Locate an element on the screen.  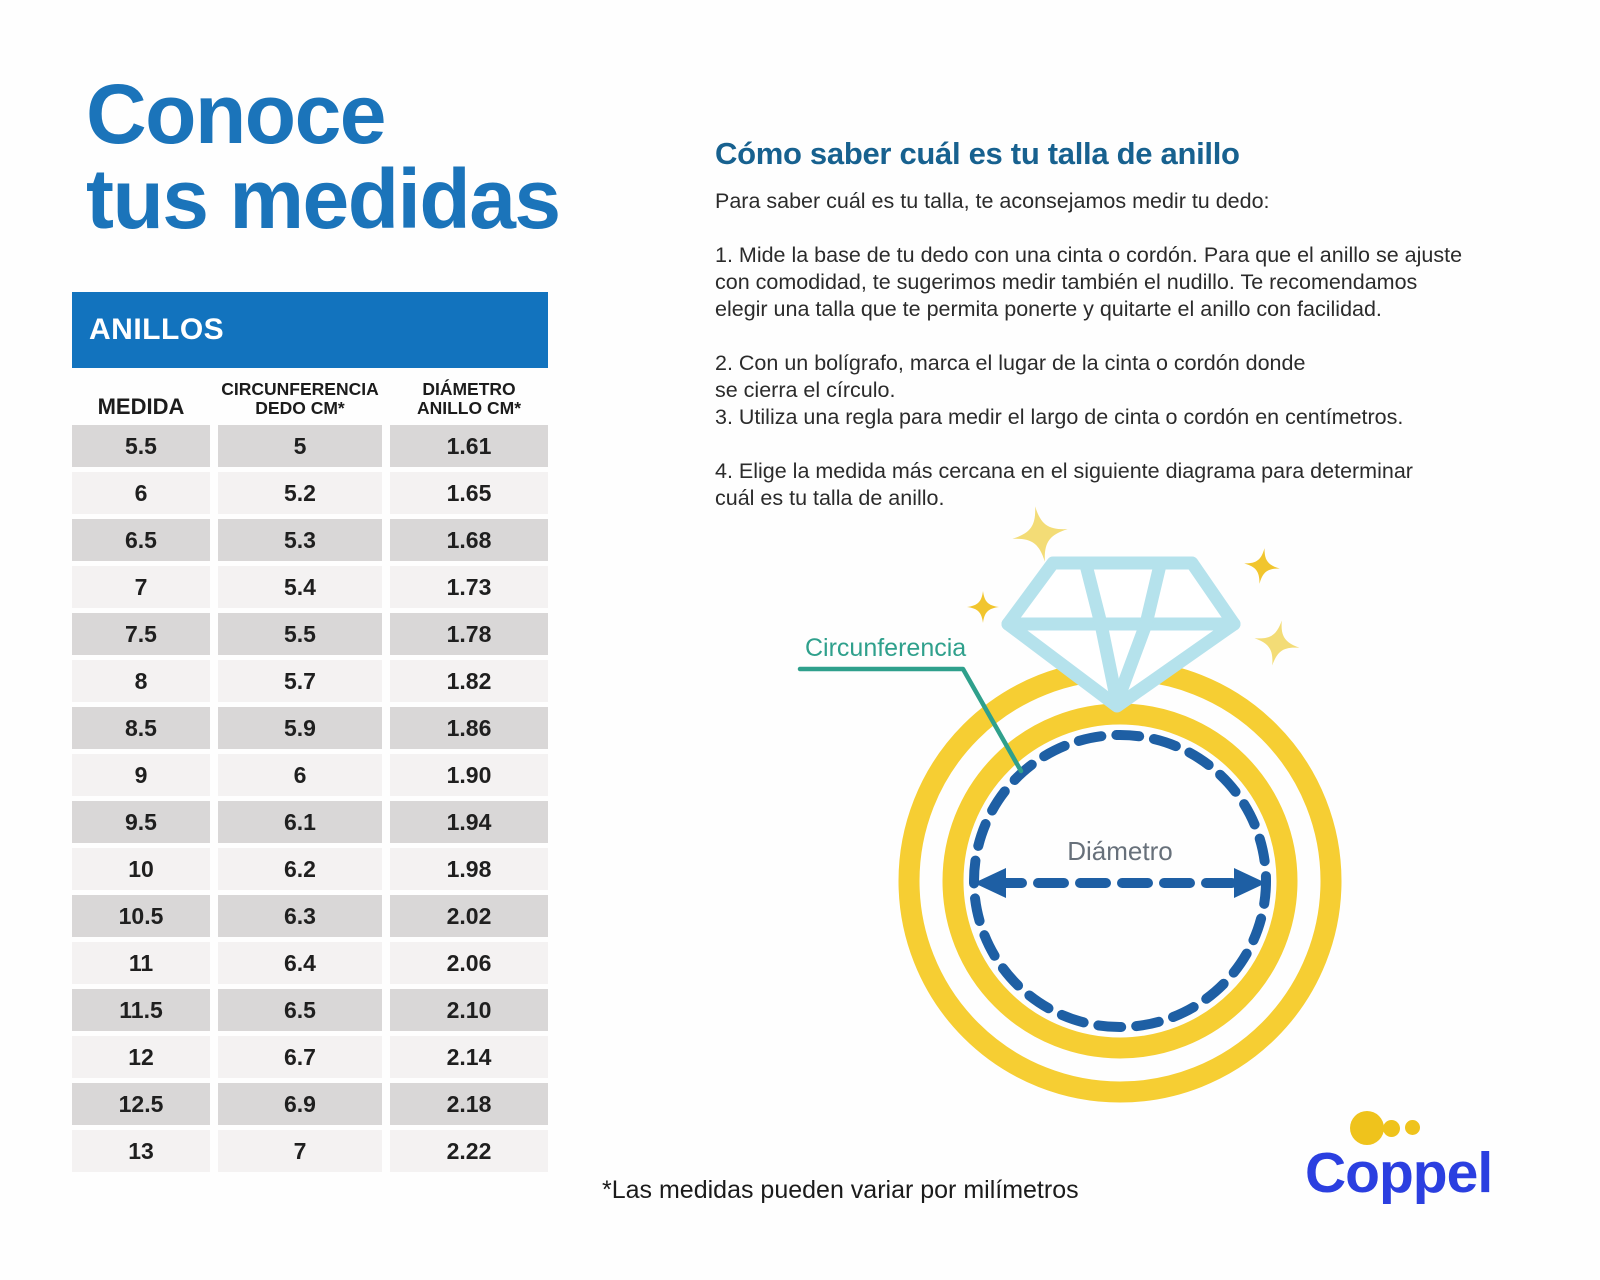
cell-medida: 9.5 is located at coordinates (141, 822).